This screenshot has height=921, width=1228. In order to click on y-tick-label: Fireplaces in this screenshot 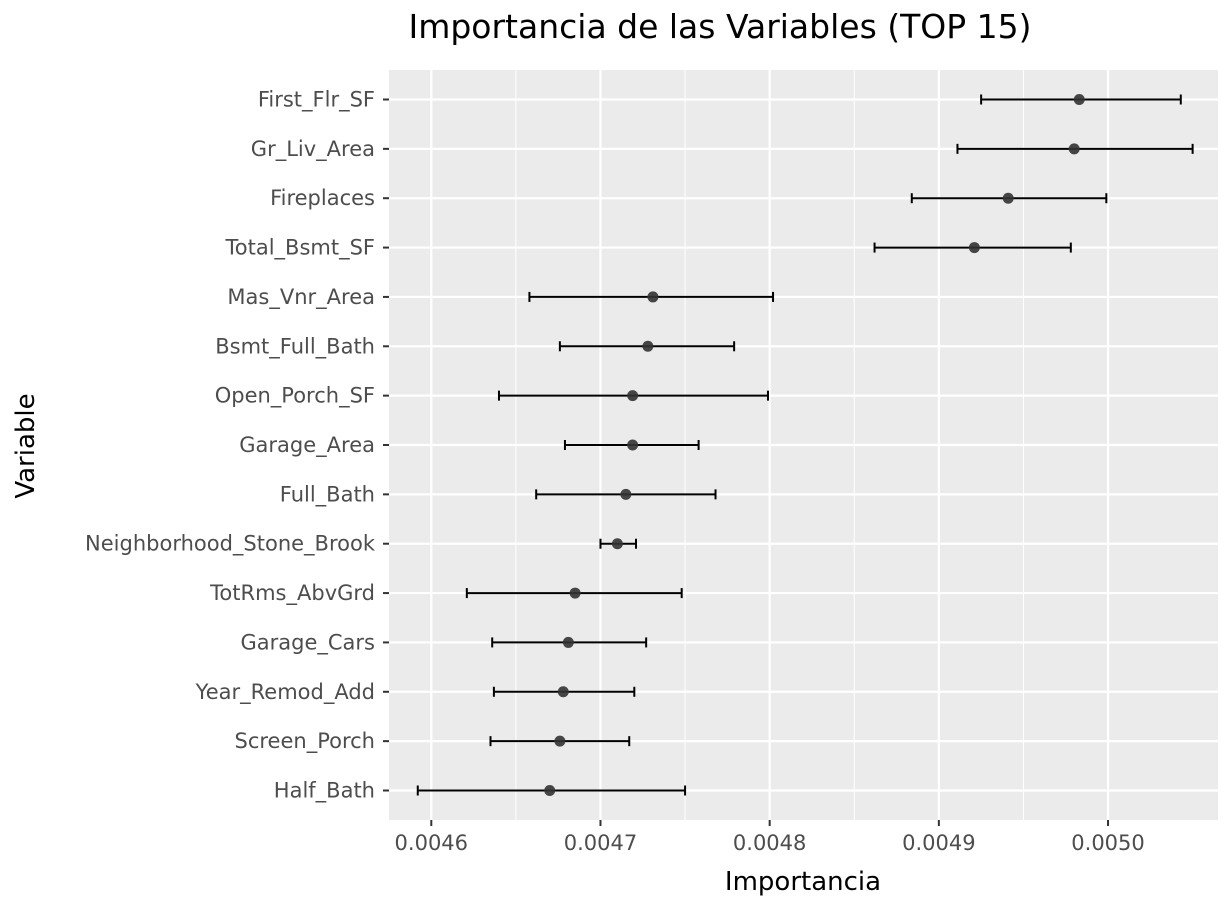, I will do `click(322, 198)`.